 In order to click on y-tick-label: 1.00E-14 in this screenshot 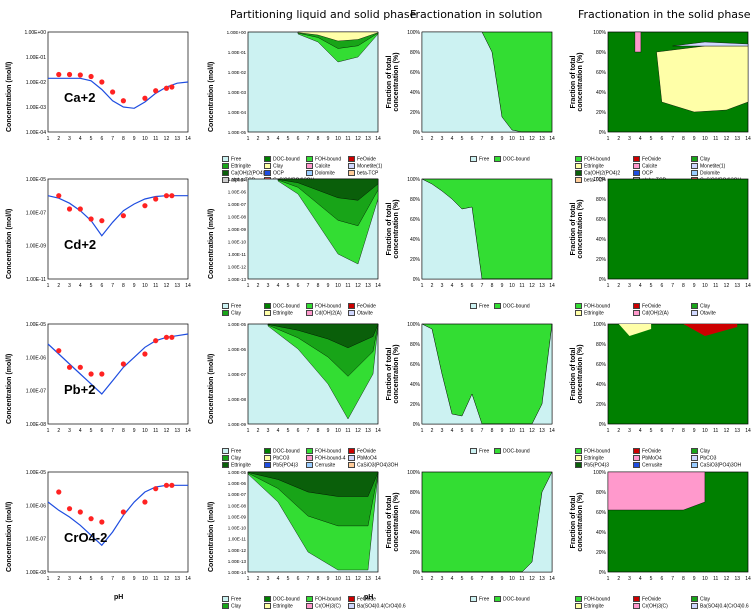, I will do `click(237, 572)`.